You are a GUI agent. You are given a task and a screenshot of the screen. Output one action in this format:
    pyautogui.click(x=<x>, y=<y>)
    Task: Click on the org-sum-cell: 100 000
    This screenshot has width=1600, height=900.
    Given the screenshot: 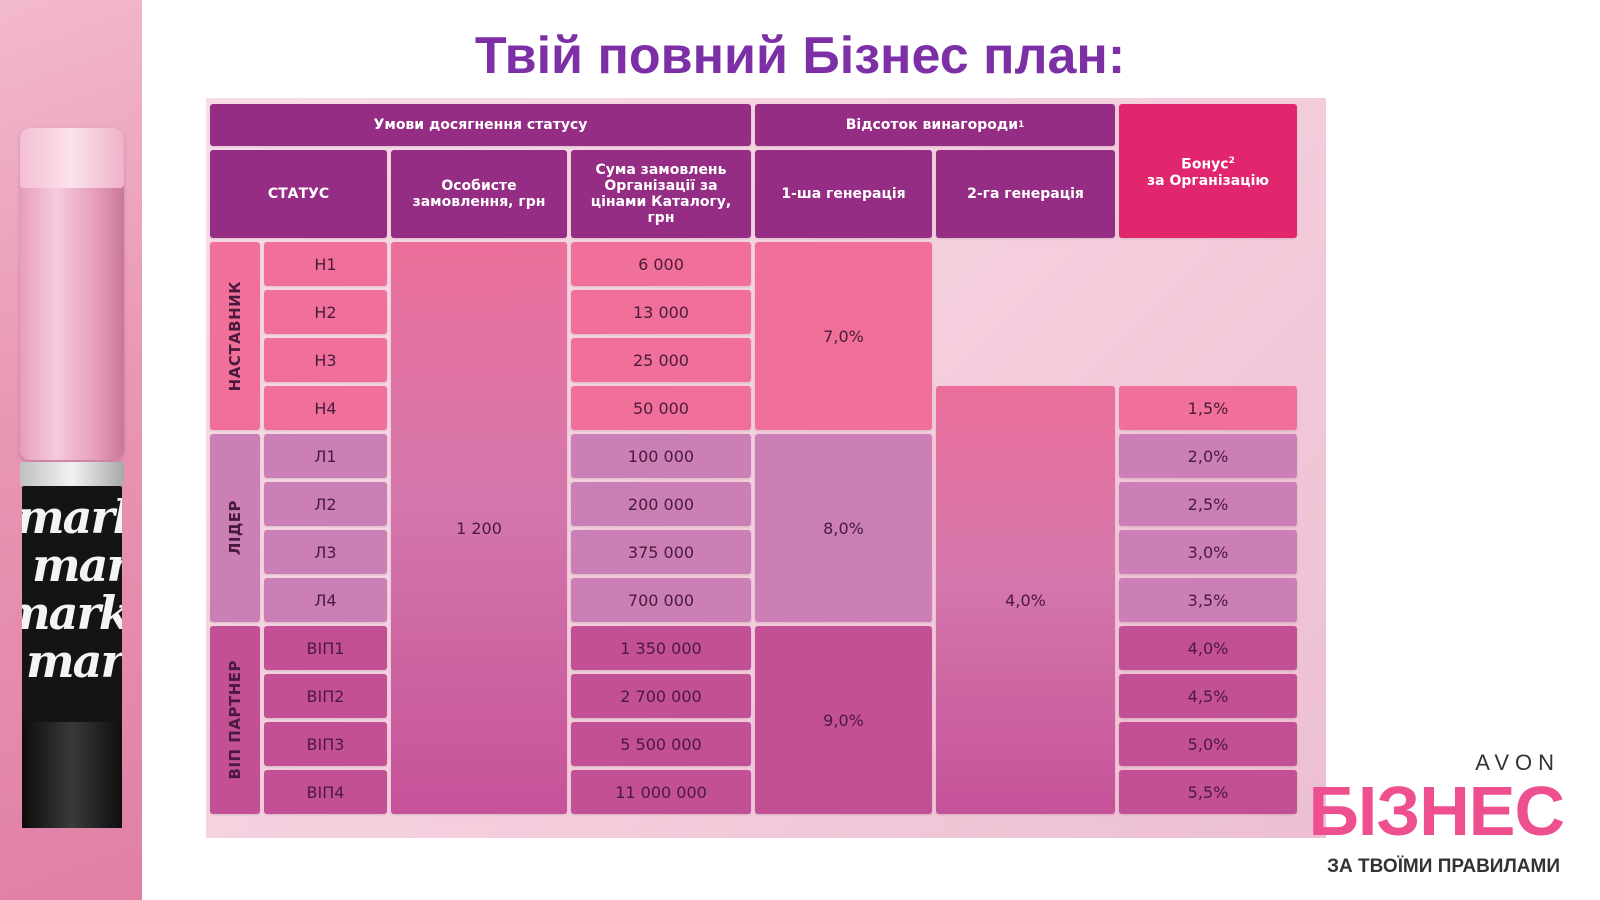 What is the action you would take?
    pyautogui.click(x=661, y=456)
    